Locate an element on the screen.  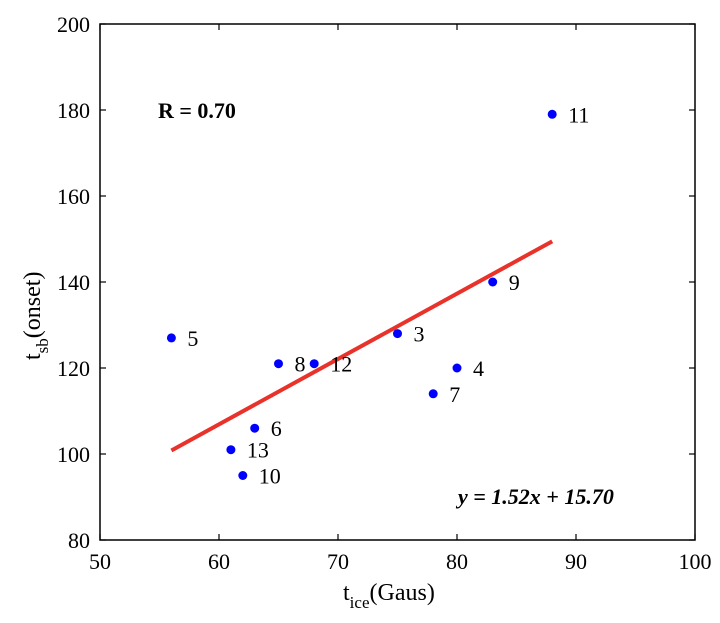
point-label-5: 5 is located at coordinates (192, 338).